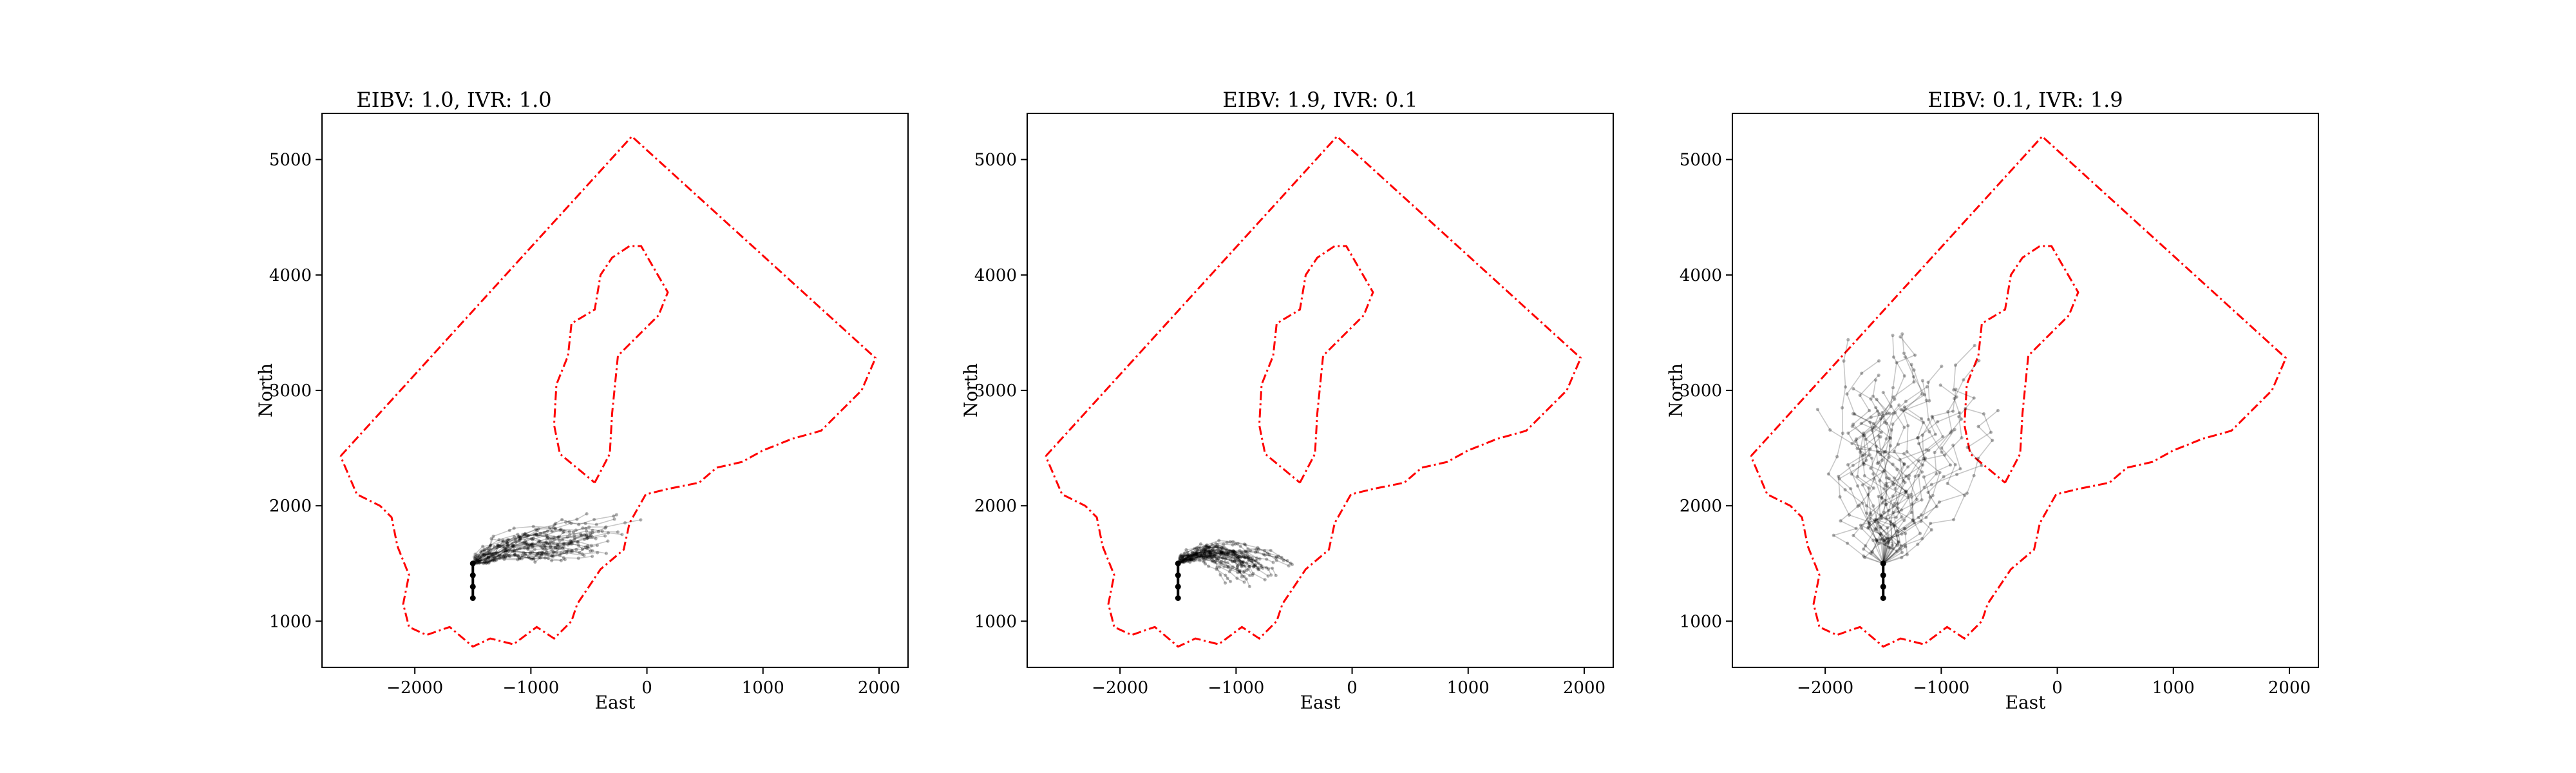 The image size is (2576, 773). What do you see at coordinates (996, 275) in the screenshot?
I see `y-tick-label: 4000` at bounding box center [996, 275].